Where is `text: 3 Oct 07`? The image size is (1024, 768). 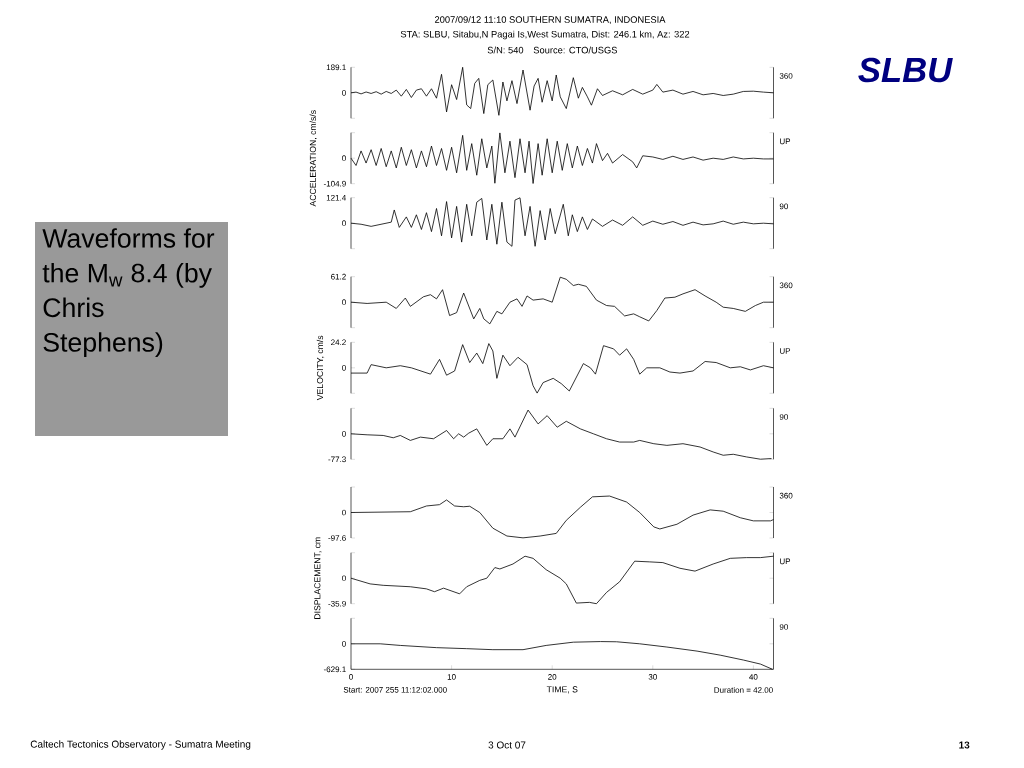 text: 3 Oct 07 is located at coordinates (507, 745).